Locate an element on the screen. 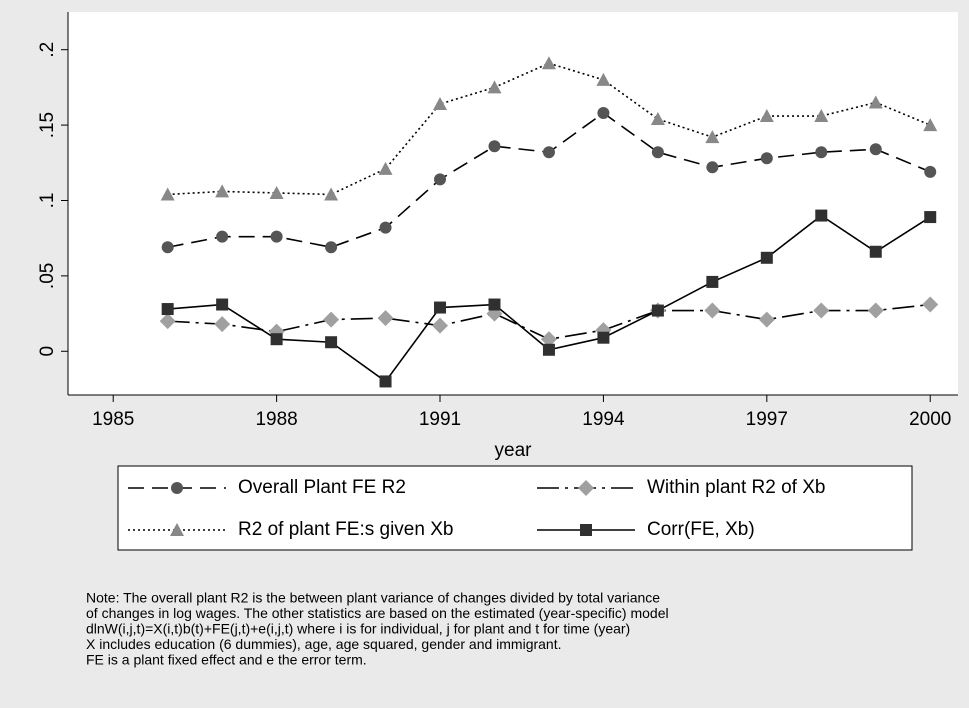 This screenshot has width=969, height=708. y-tick-label: 0 is located at coordinates (47, 351).